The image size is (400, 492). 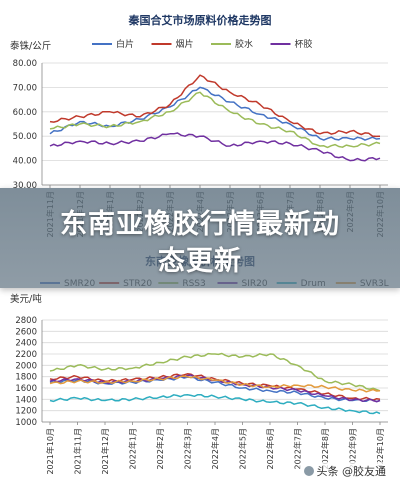 What do you see at coordinates (185, 44) in the screenshot?
I see `legend-label-烟片: 烟片` at bounding box center [185, 44].